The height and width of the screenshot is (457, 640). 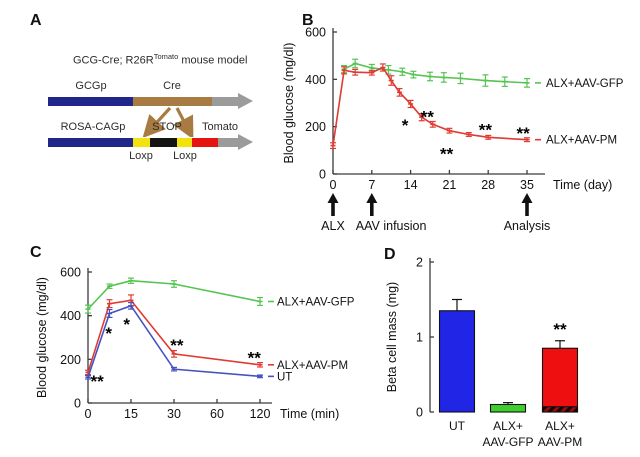 I want to click on x-tick-label: 7, so click(x=371, y=185).